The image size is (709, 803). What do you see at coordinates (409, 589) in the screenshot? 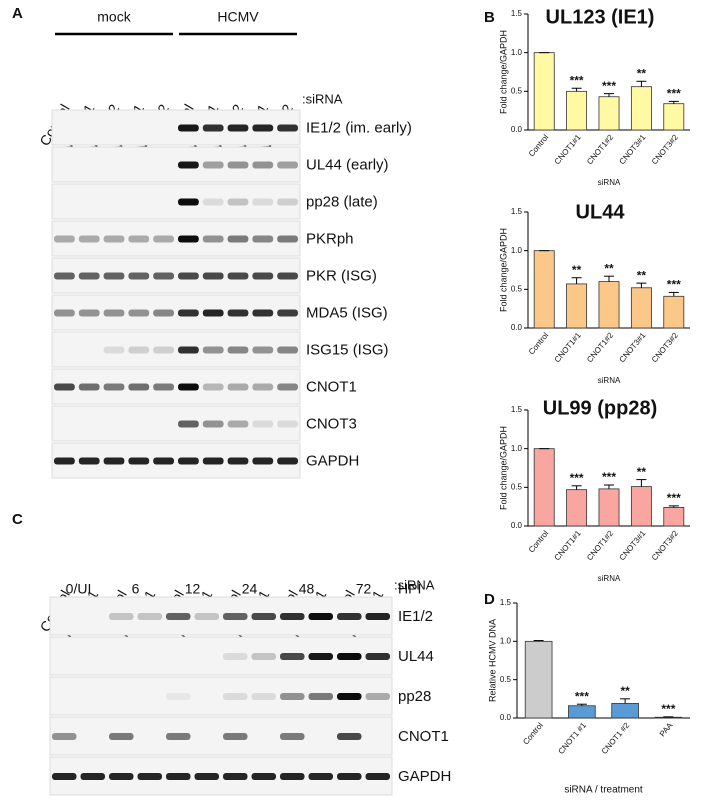
I see `group-axis-label: HPI` at bounding box center [409, 589].